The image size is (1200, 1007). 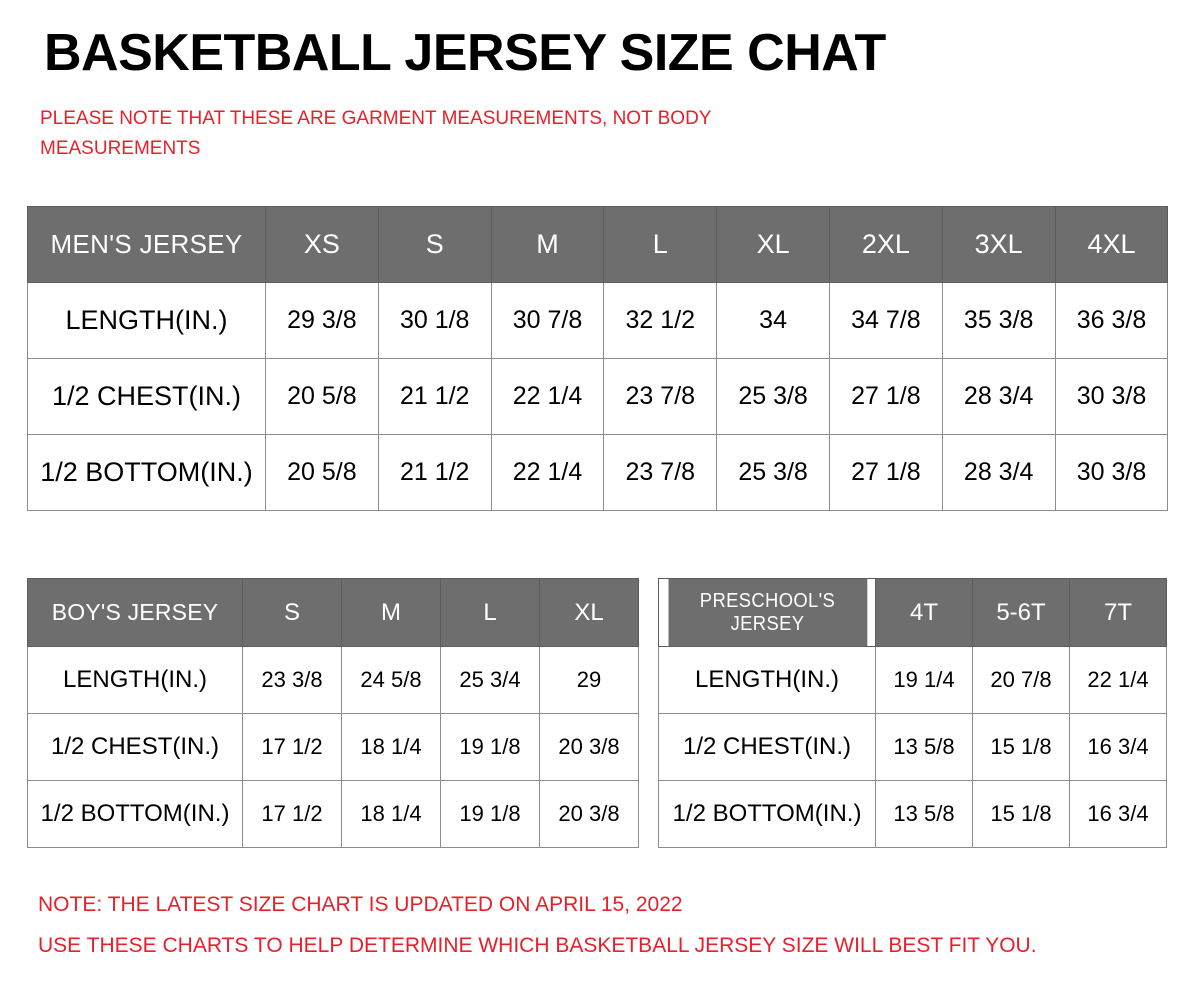 What do you see at coordinates (1021, 814) in the screenshot?
I see `preschool-bottom-5-6t: 15 1/8` at bounding box center [1021, 814].